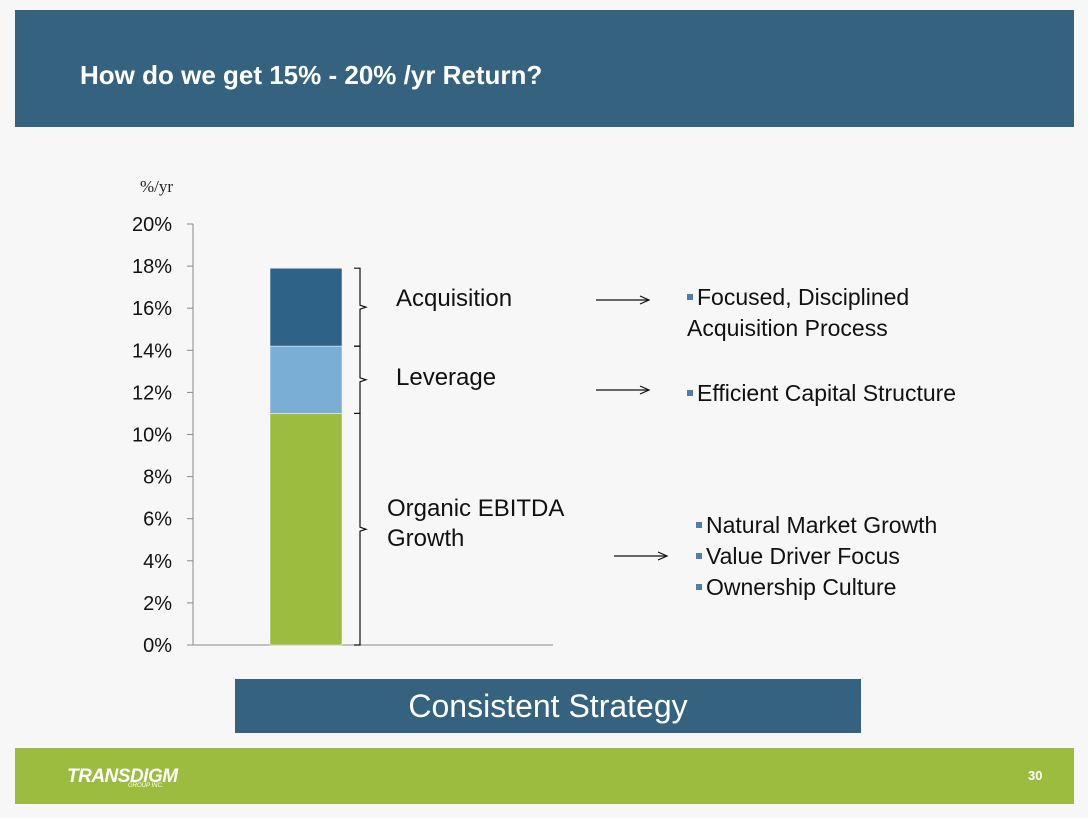 The width and height of the screenshot is (1088, 818). I want to click on y-ticks: 0% 2% 4% 6% 8% 10% 12% 14% 16% 18% 20%, so click(162, 435).